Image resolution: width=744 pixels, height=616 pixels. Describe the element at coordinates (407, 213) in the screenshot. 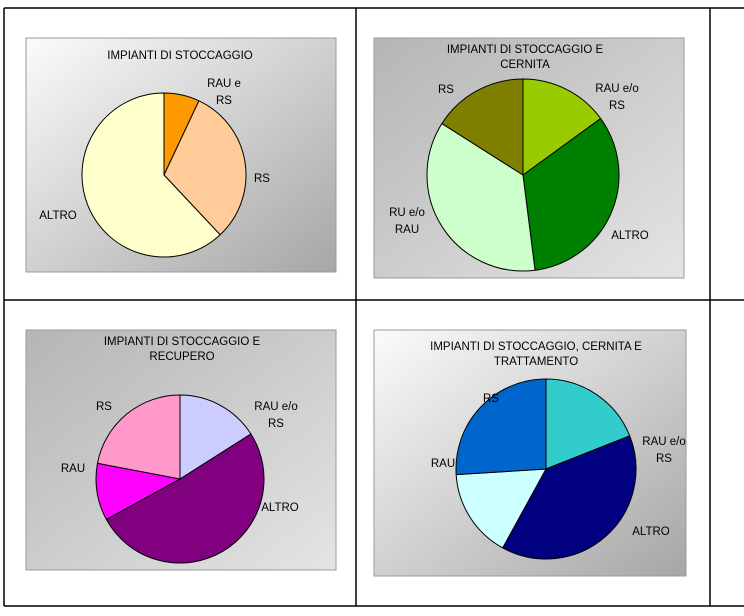

I see `slice-label-ru-e-o-rau: RU e/o` at that location.